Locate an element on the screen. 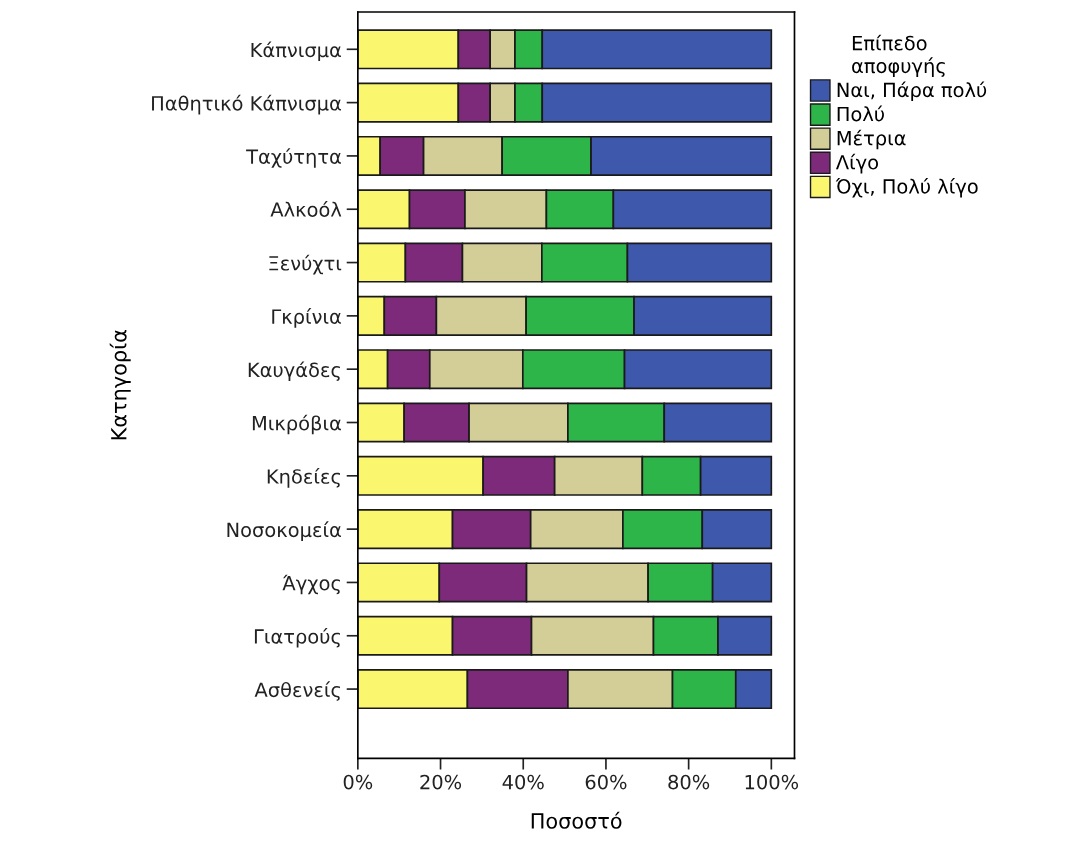  y-tick-label: Καυγάδες is located at coordinates (294, 371).